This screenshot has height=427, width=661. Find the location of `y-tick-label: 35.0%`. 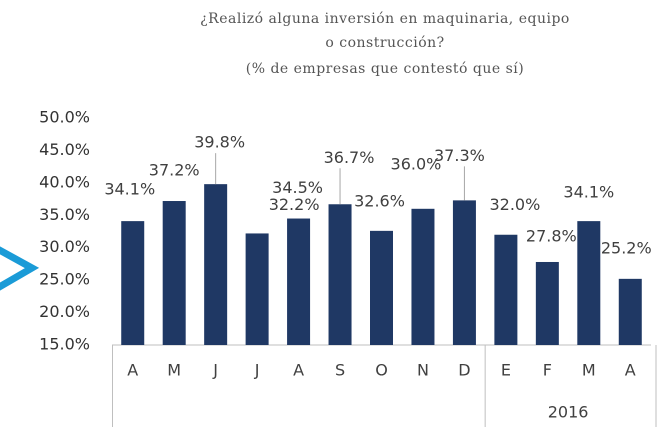

y-tick-label: 35.0% is located at coordinates (64, 214).